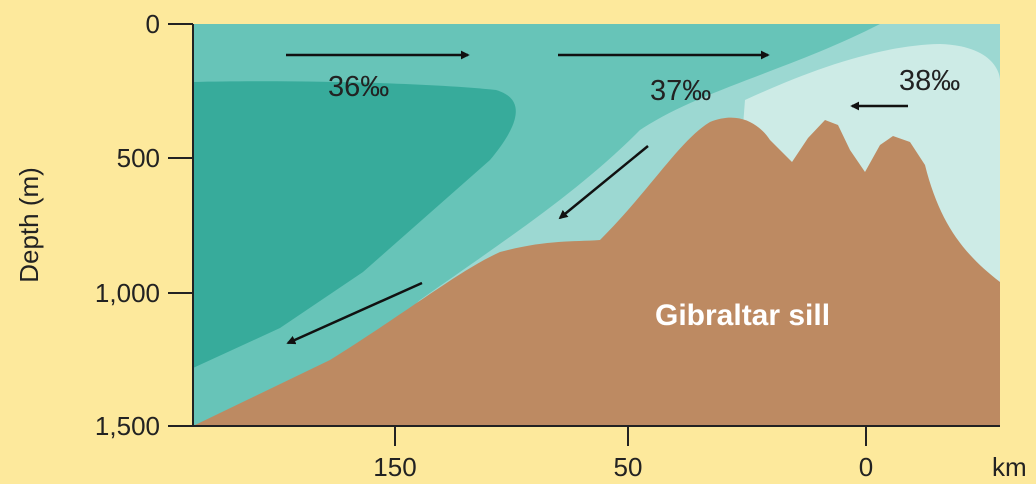 Image resolution: width=1036 pixels, height=484 pixels. Describe the element at coordinates (742, 315) in the screenshot. I see `sill-label: Gibraltar sill` at that location.